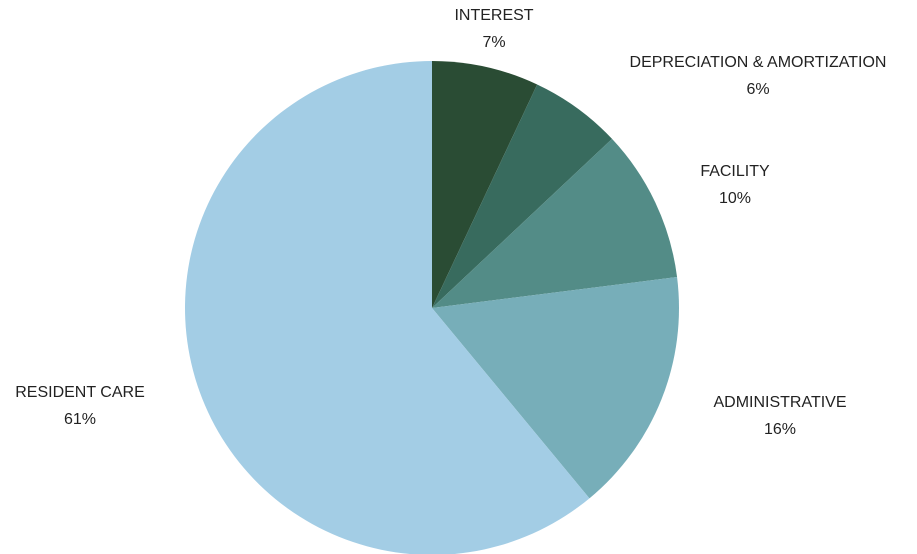  Describe the element at coordinates (80, 392) in the screenshot. I see `slice-label-name: RESIDENT CARE` at that location.